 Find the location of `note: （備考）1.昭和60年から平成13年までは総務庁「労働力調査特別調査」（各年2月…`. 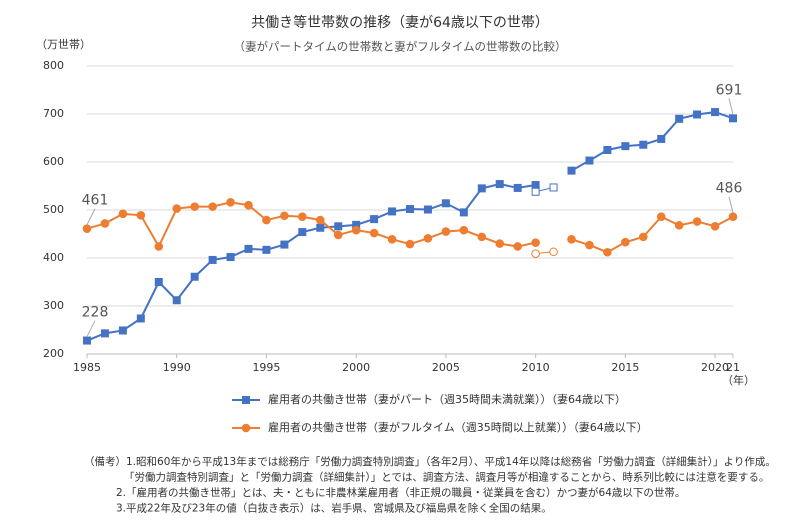

note: （備考）1.昭和60年から平成13年までは総務庁「労働力調査特別調査」（各年2月… is located at coordinates (430, 461).